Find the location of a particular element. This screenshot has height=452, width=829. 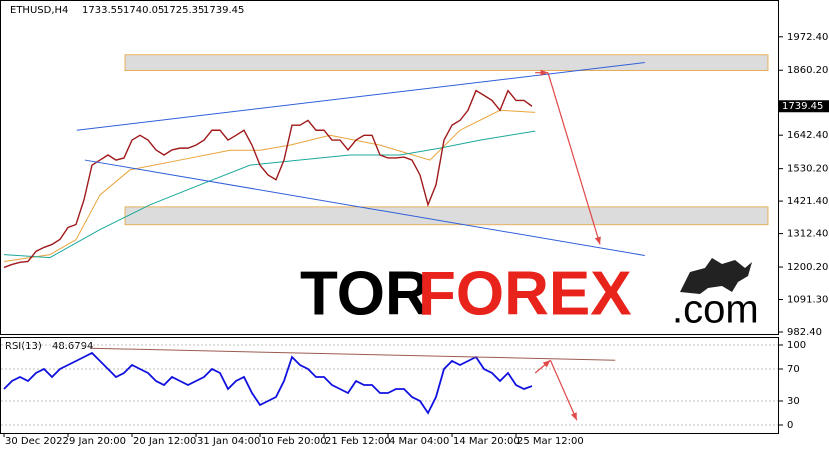

y-tick-label: 1312.40 is located at coordinates (807, 234).